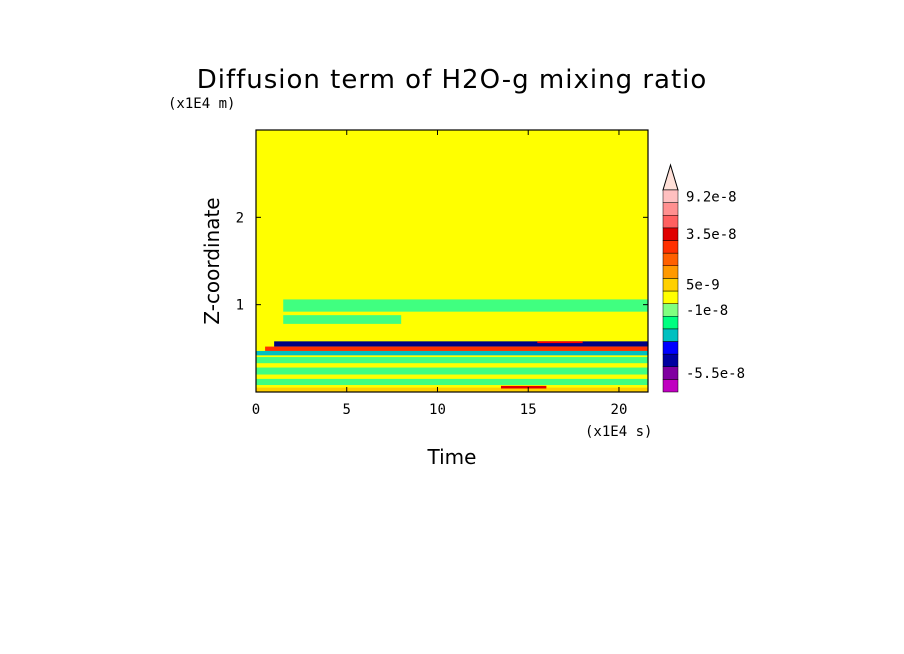  What do you see at coordinates (670, 177) in the screenshot?
I see `colorbar-overflow-arrow` at bounding box center [670, 177].